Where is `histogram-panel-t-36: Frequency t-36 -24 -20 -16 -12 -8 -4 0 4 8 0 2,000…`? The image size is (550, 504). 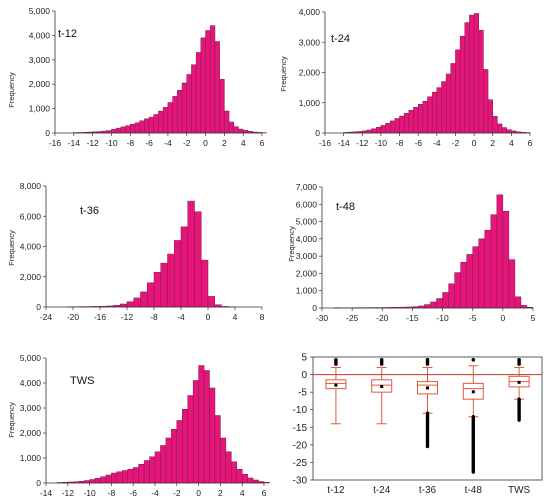 histogram-panel-t-36: Frequency t-36 -24 -20 -16 -12 -8 -4 0 4 8 0 2,000… is located at coordinates (136, 251).